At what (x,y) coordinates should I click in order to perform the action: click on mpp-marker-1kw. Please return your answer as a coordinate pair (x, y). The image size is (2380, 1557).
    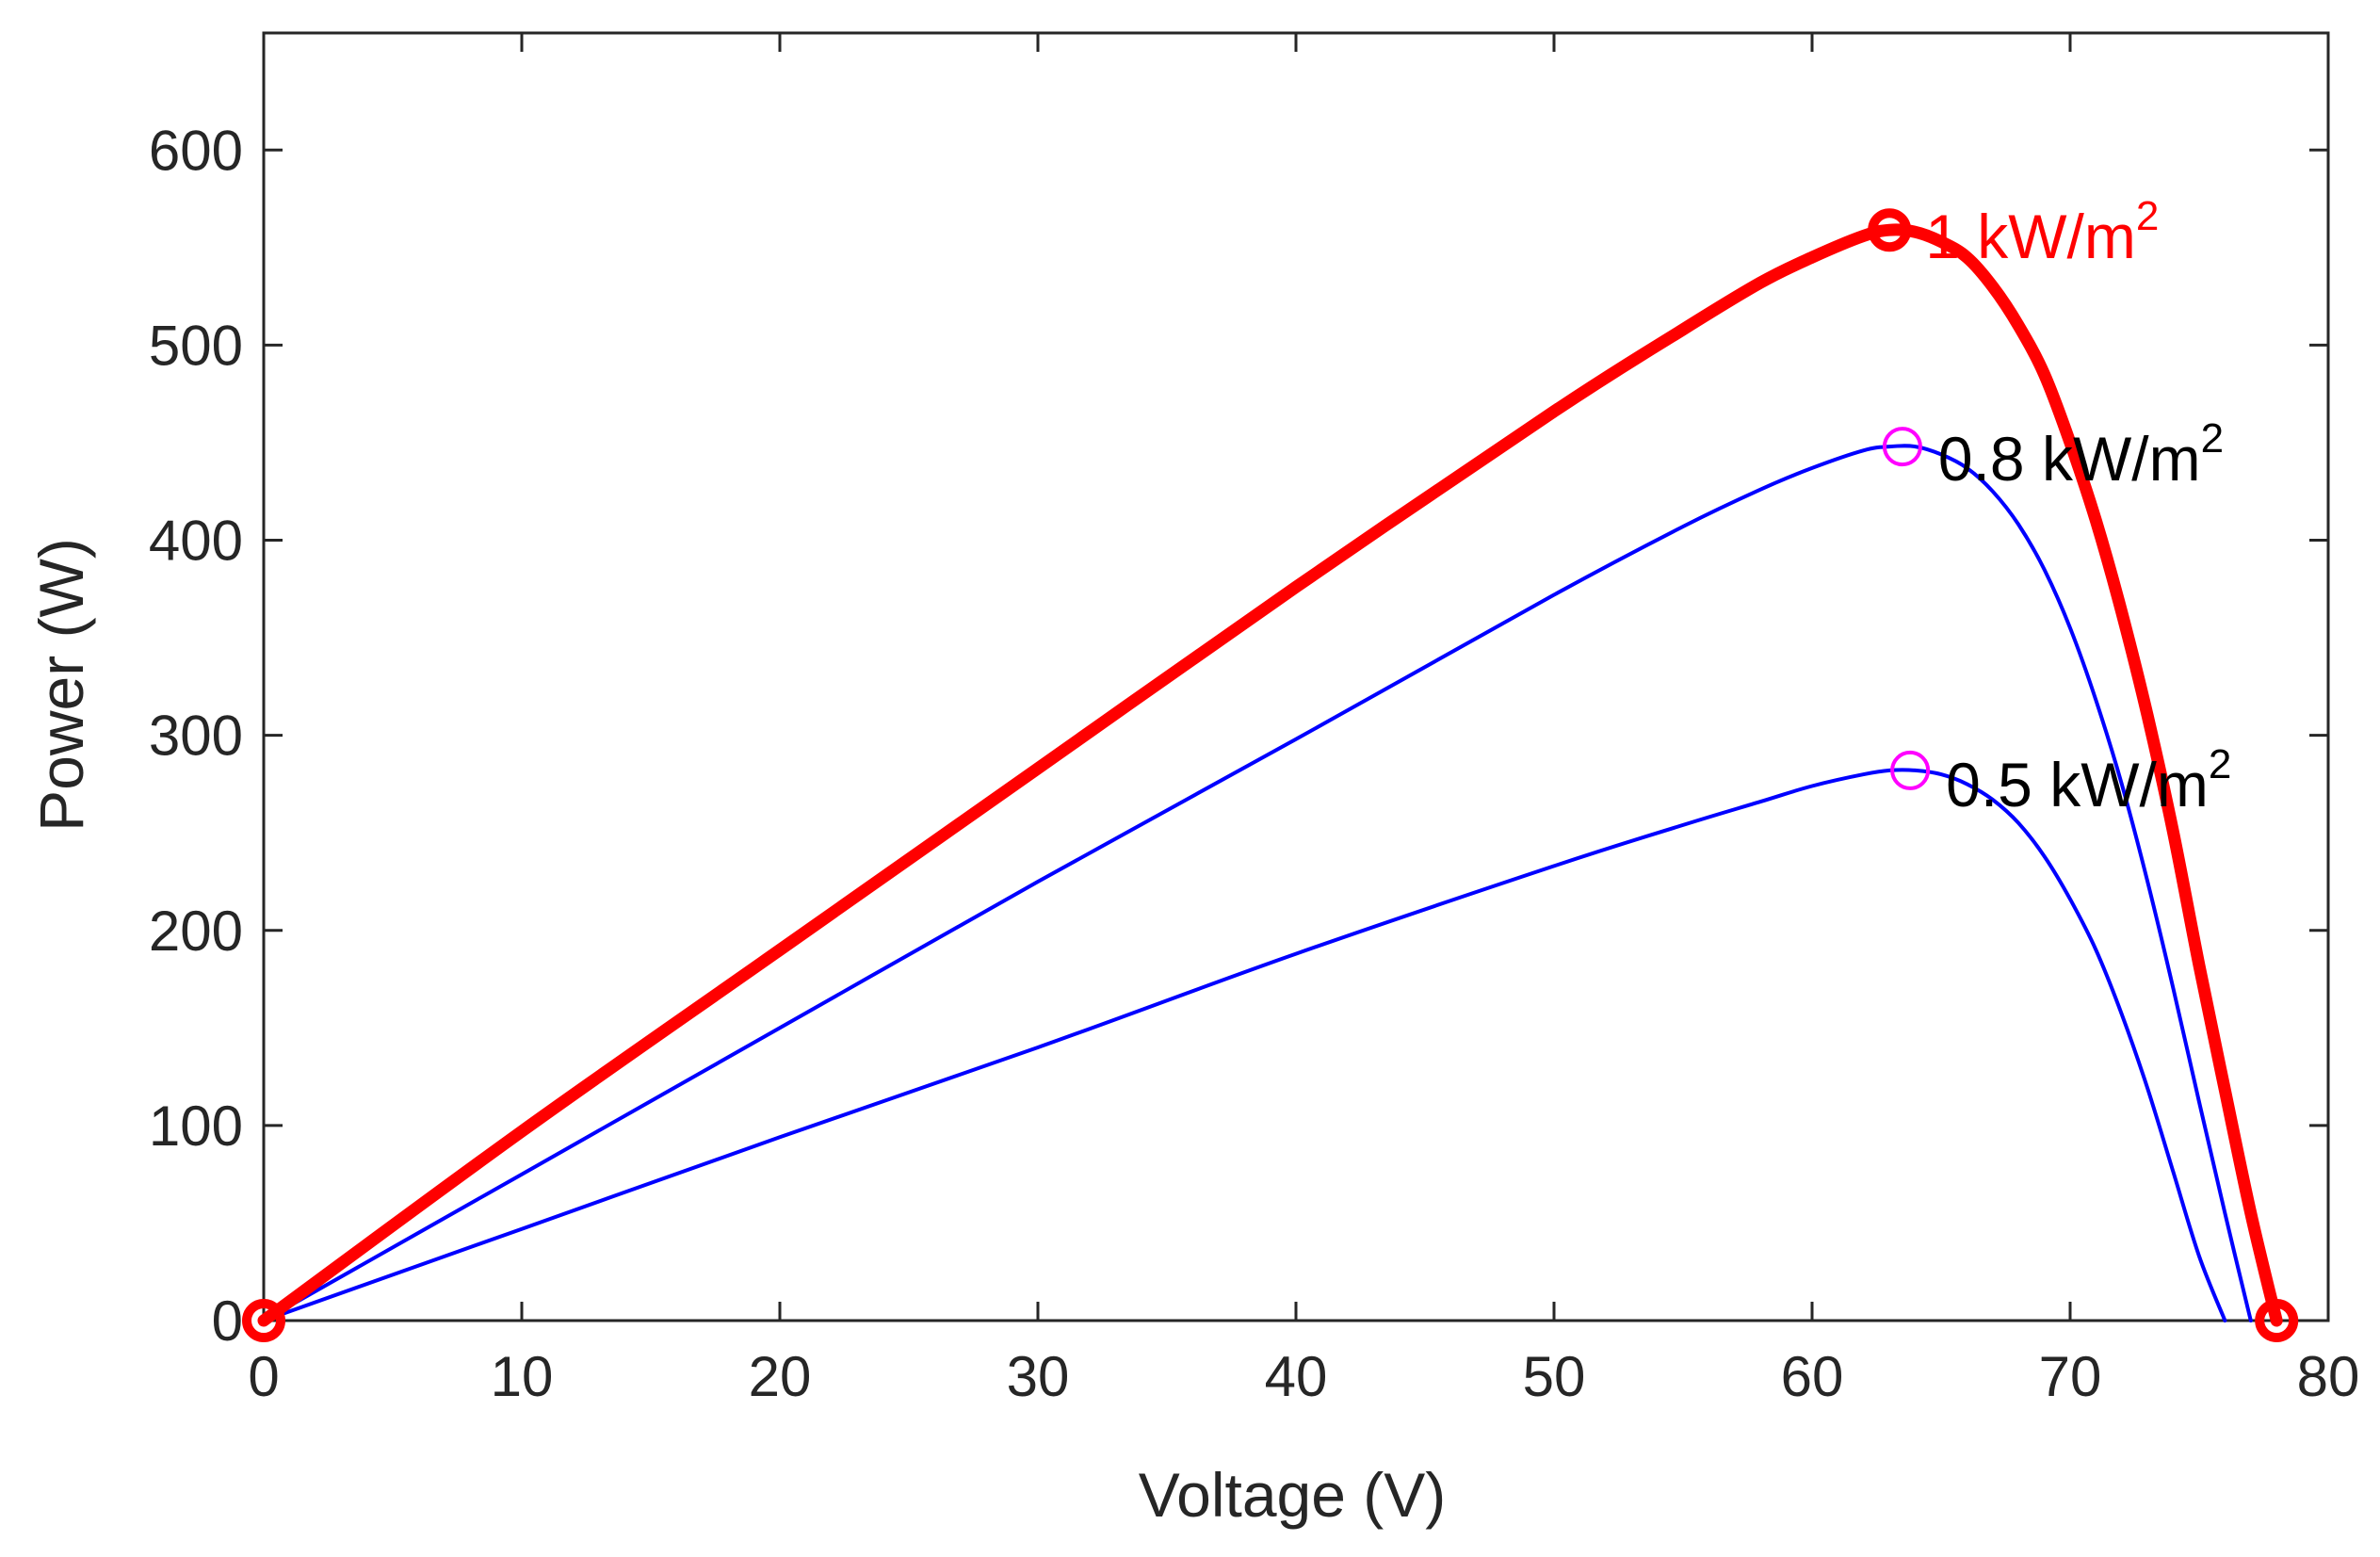
    Looking at the image, I should click on (1890, 230).